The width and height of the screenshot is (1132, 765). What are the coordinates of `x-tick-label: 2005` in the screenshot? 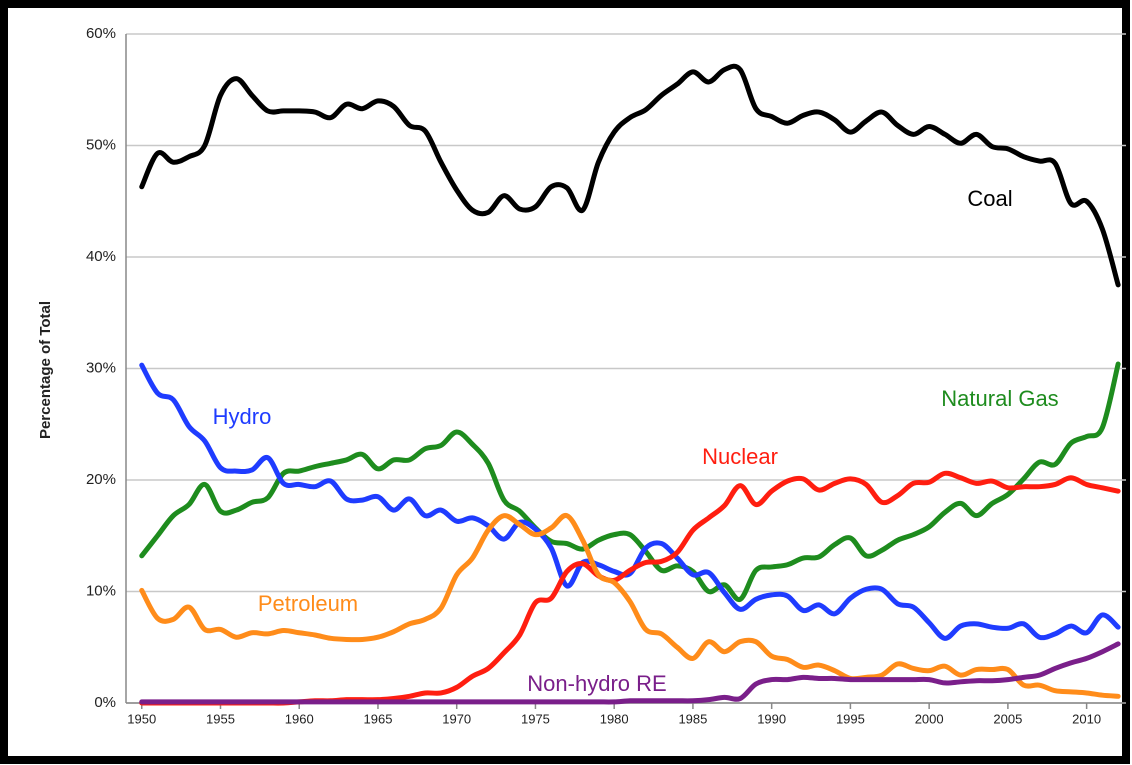 It's located at (1007, 718).